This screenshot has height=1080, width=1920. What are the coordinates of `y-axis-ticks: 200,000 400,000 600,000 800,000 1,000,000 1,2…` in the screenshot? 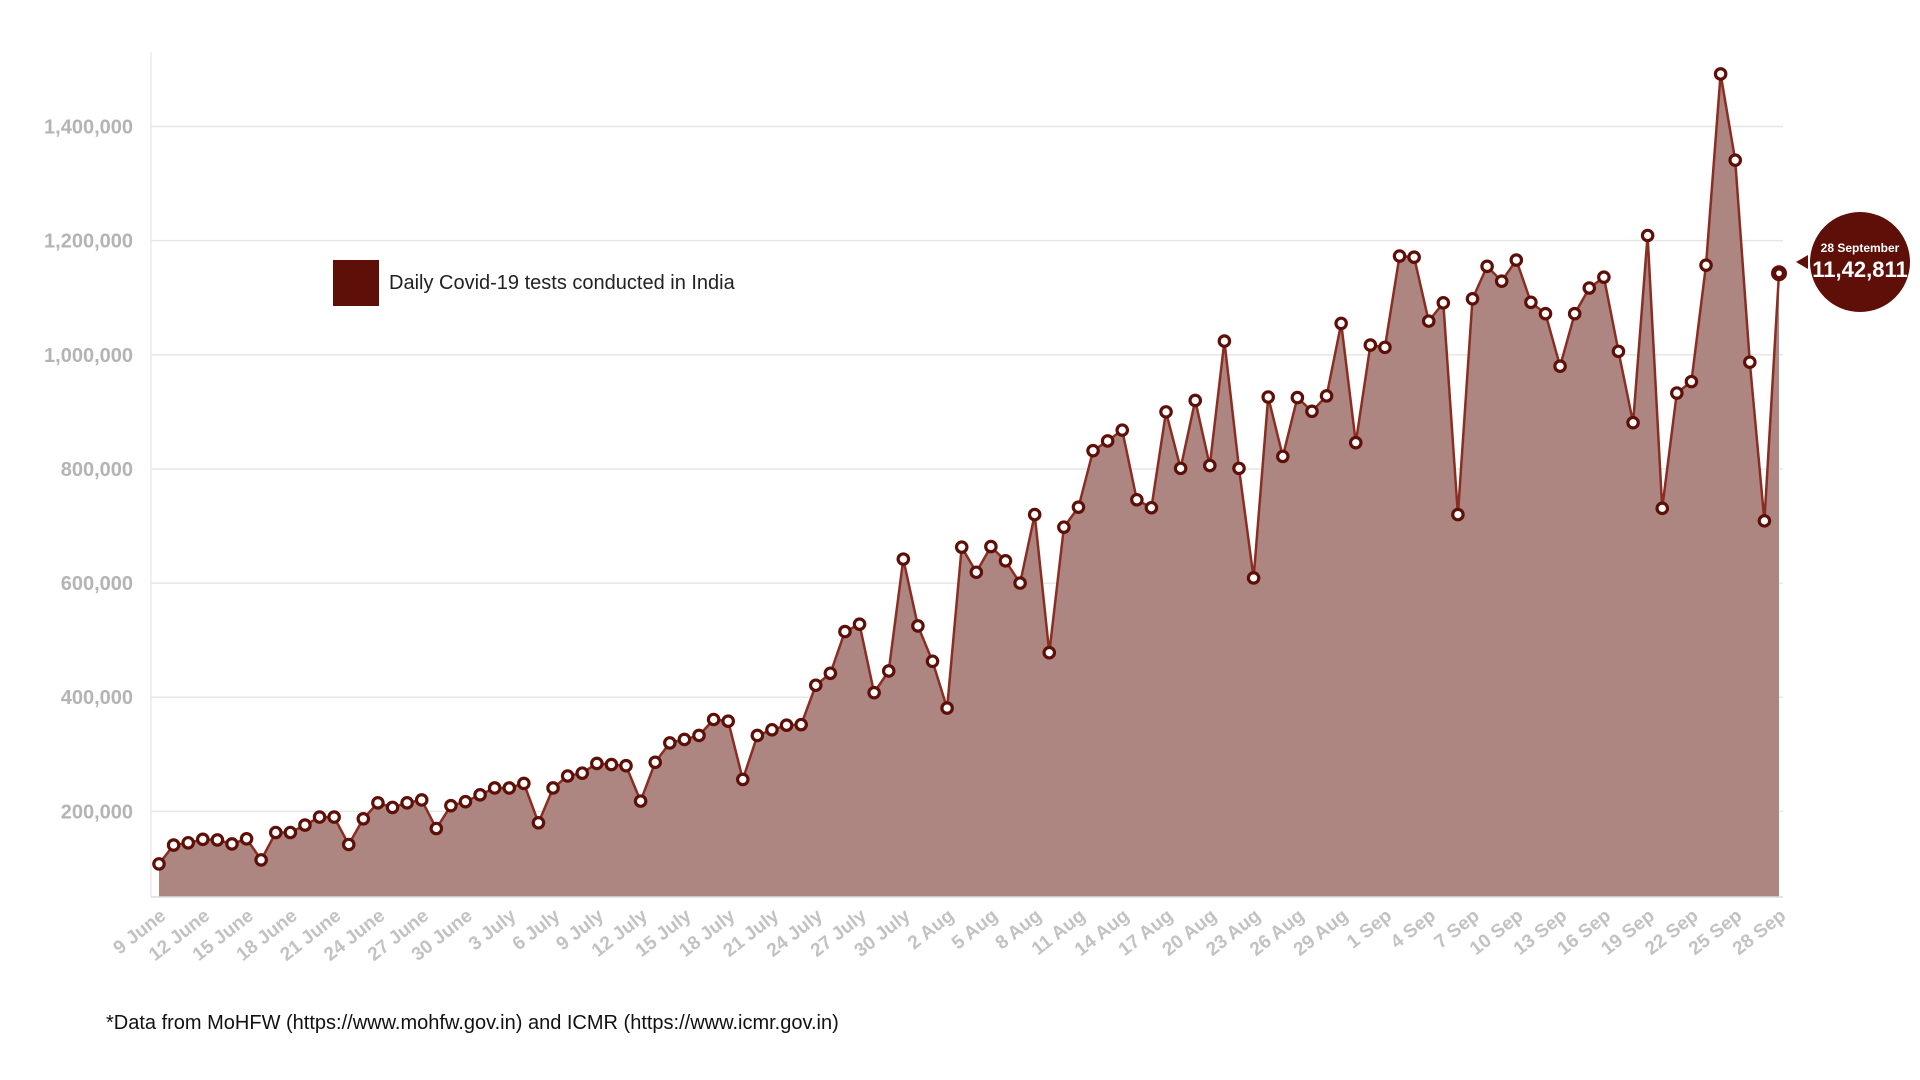 It's located at (88, 469).